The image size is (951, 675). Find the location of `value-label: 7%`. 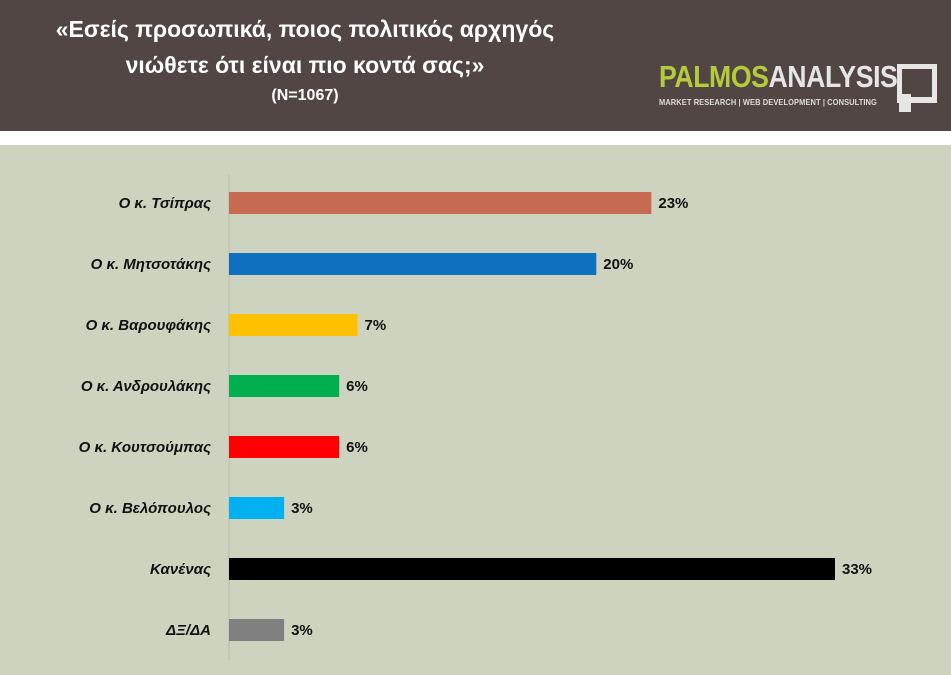

value-label: 7% is located at coordinates (376, 325).